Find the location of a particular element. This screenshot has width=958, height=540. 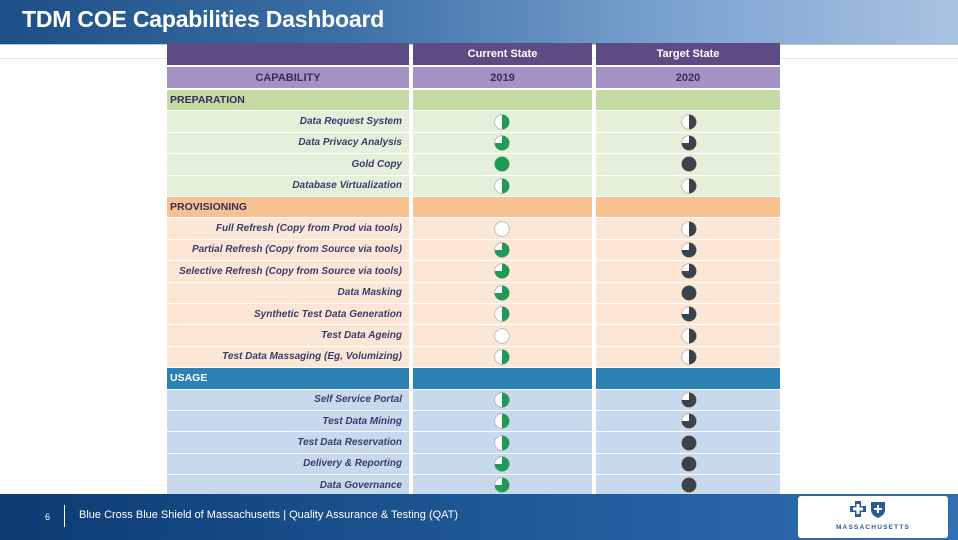

footer-divider is located at coordinates (64, 516).